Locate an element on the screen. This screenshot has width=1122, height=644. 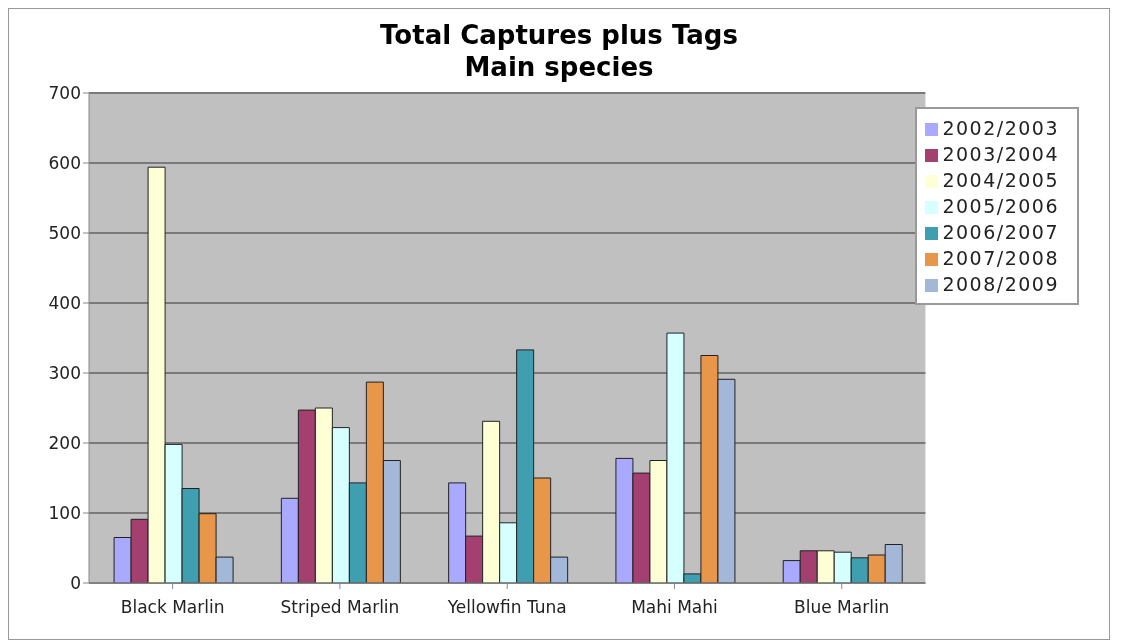
legend-label: 2002/2003 is located at coordinates (1000, 128).